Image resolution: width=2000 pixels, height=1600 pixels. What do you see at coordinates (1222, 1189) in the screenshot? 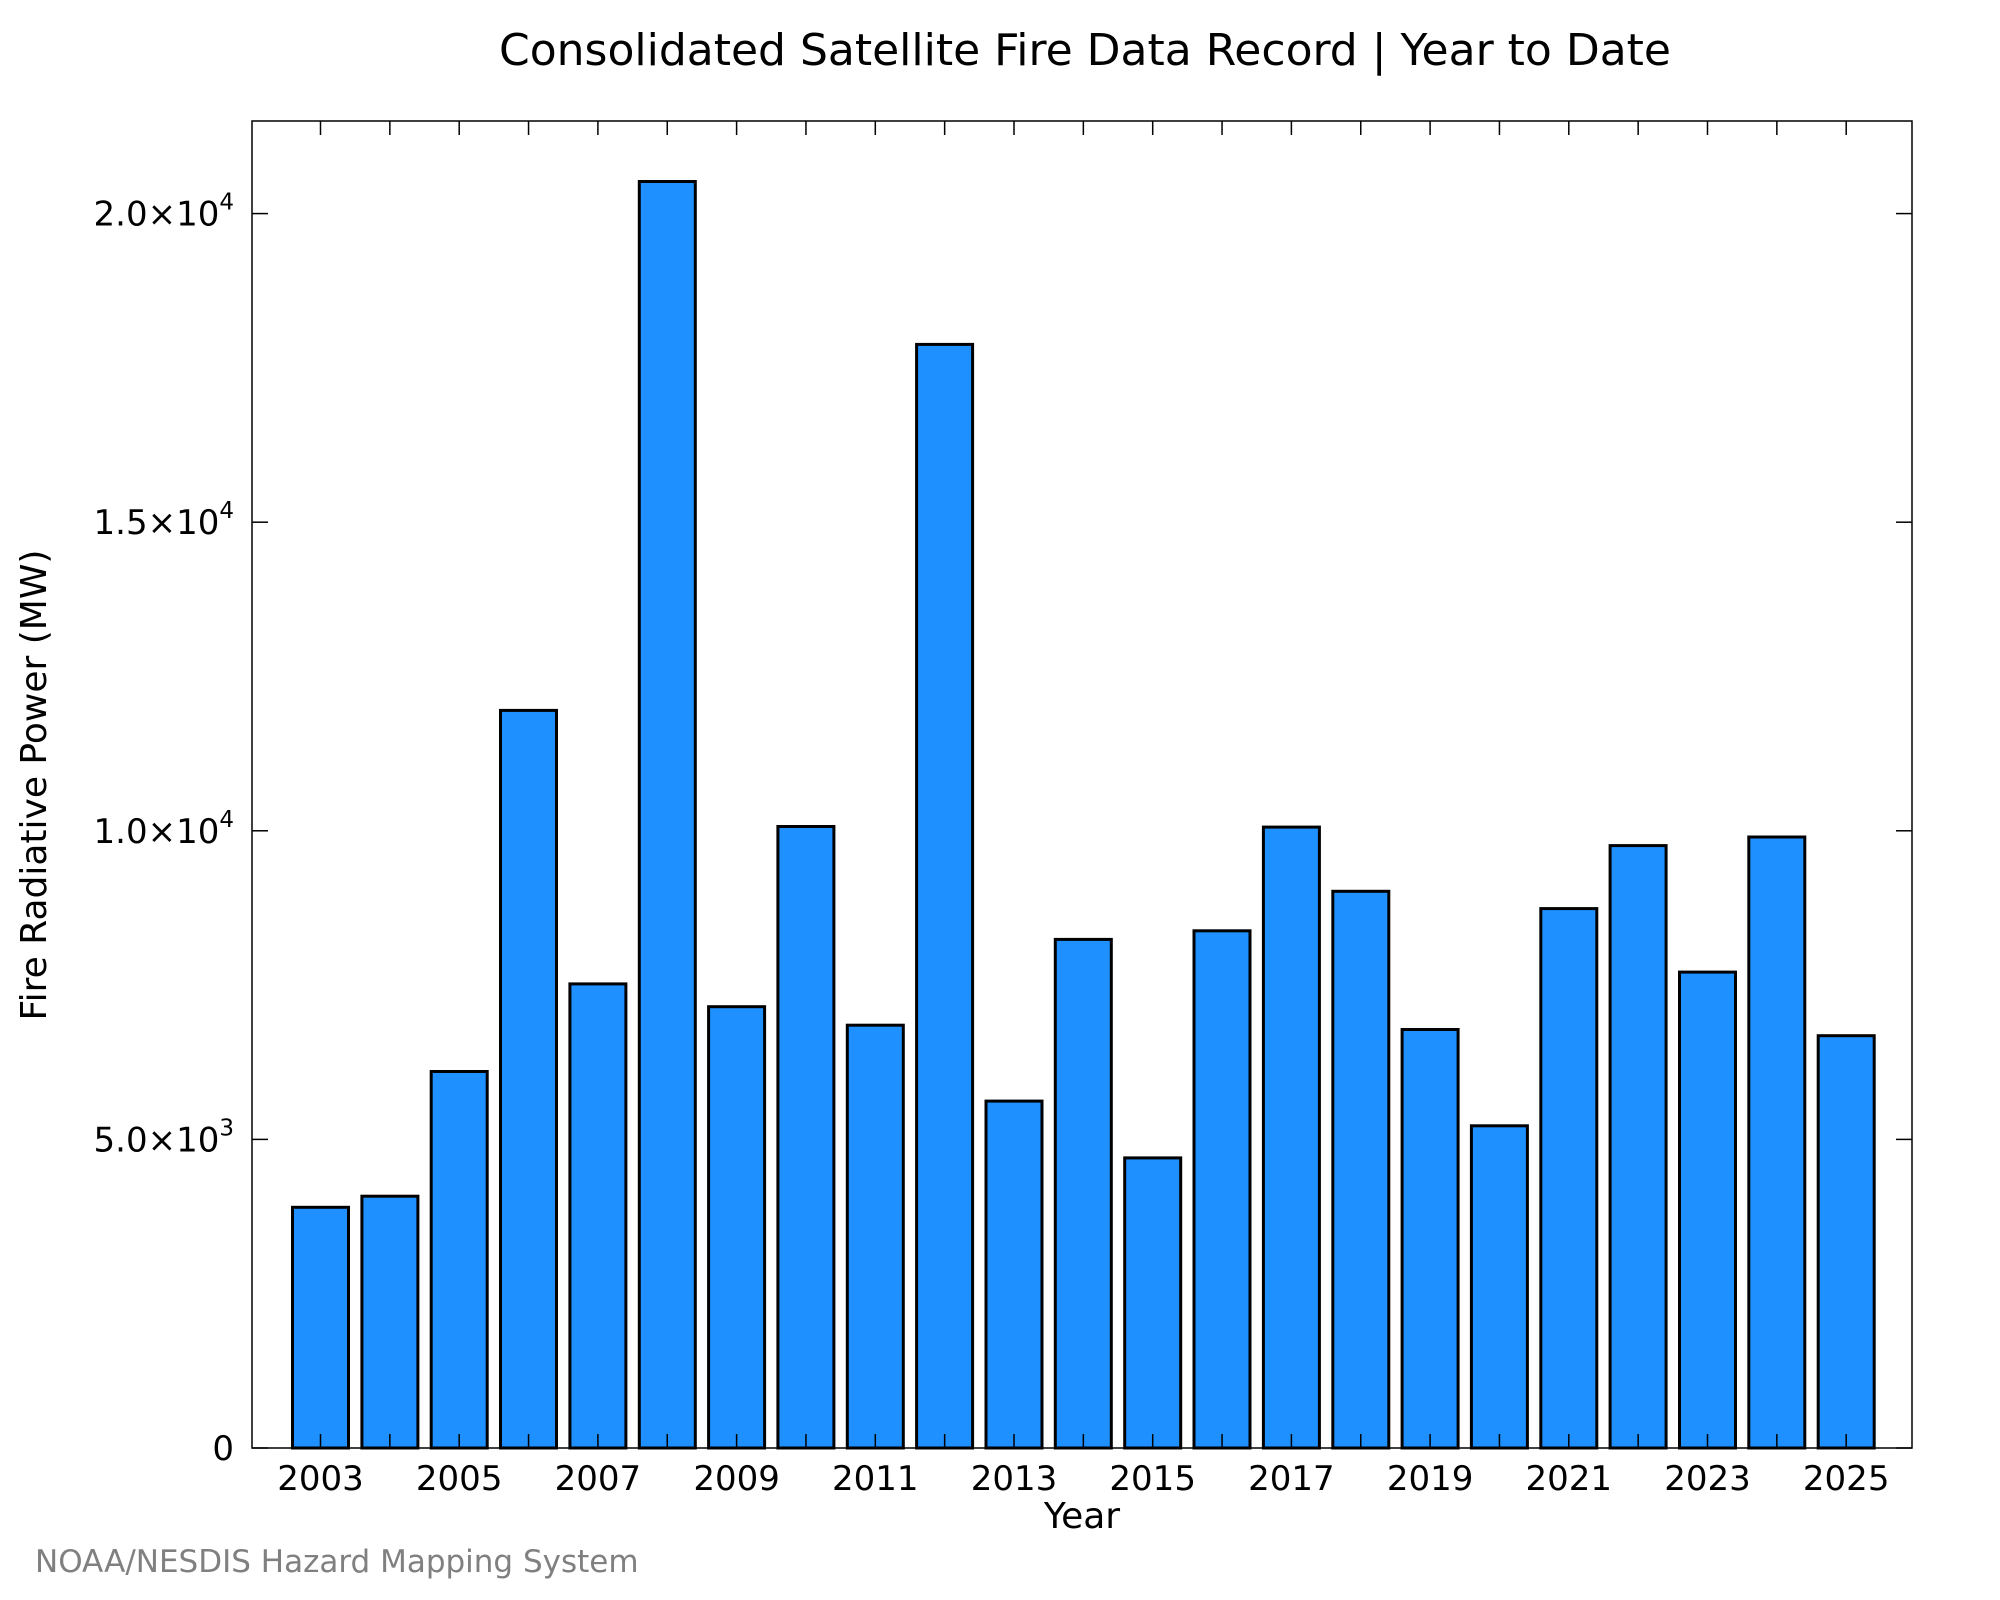
I see `bar-2016` at bounding box center [1222, 1189].